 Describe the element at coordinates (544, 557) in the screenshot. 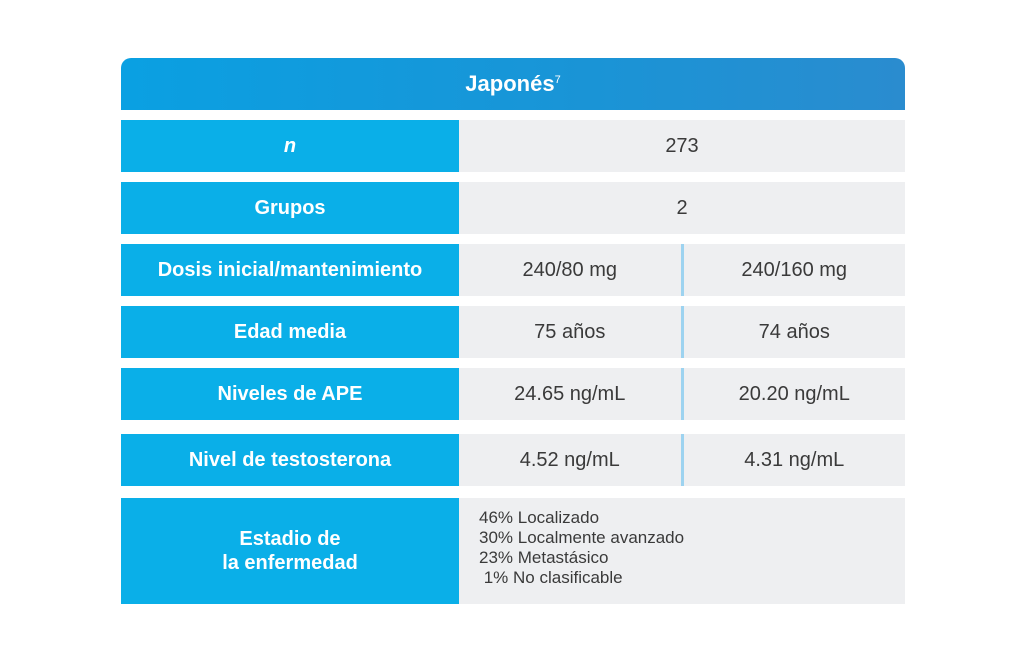

I see `estadio-item: 23% Metastásico` at that location.